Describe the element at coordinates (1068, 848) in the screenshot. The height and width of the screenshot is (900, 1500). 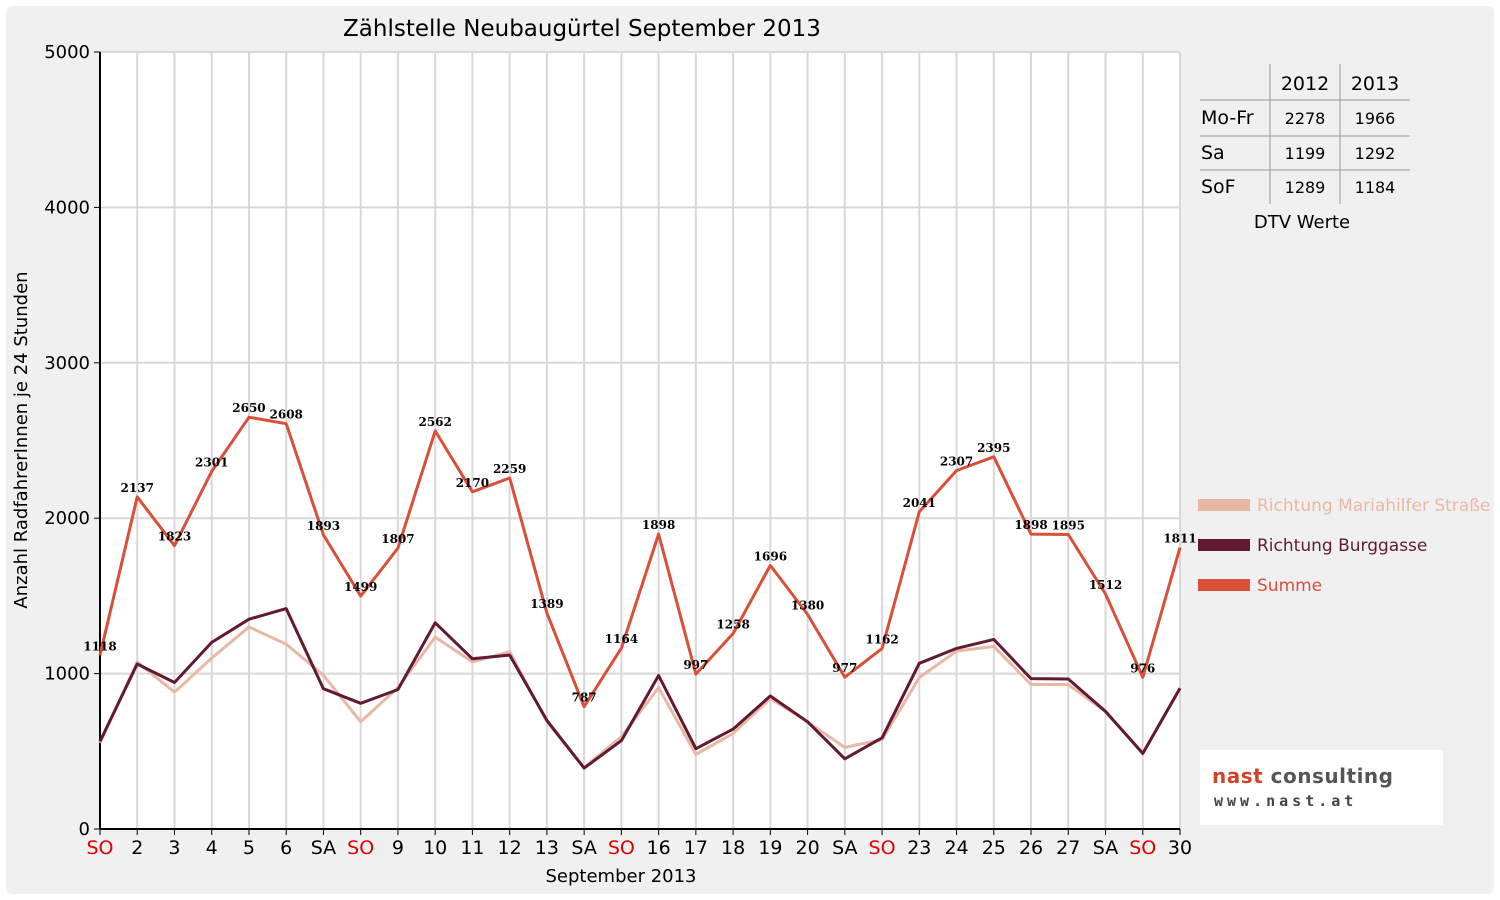
I see `x-tick-label: 27` at that location.